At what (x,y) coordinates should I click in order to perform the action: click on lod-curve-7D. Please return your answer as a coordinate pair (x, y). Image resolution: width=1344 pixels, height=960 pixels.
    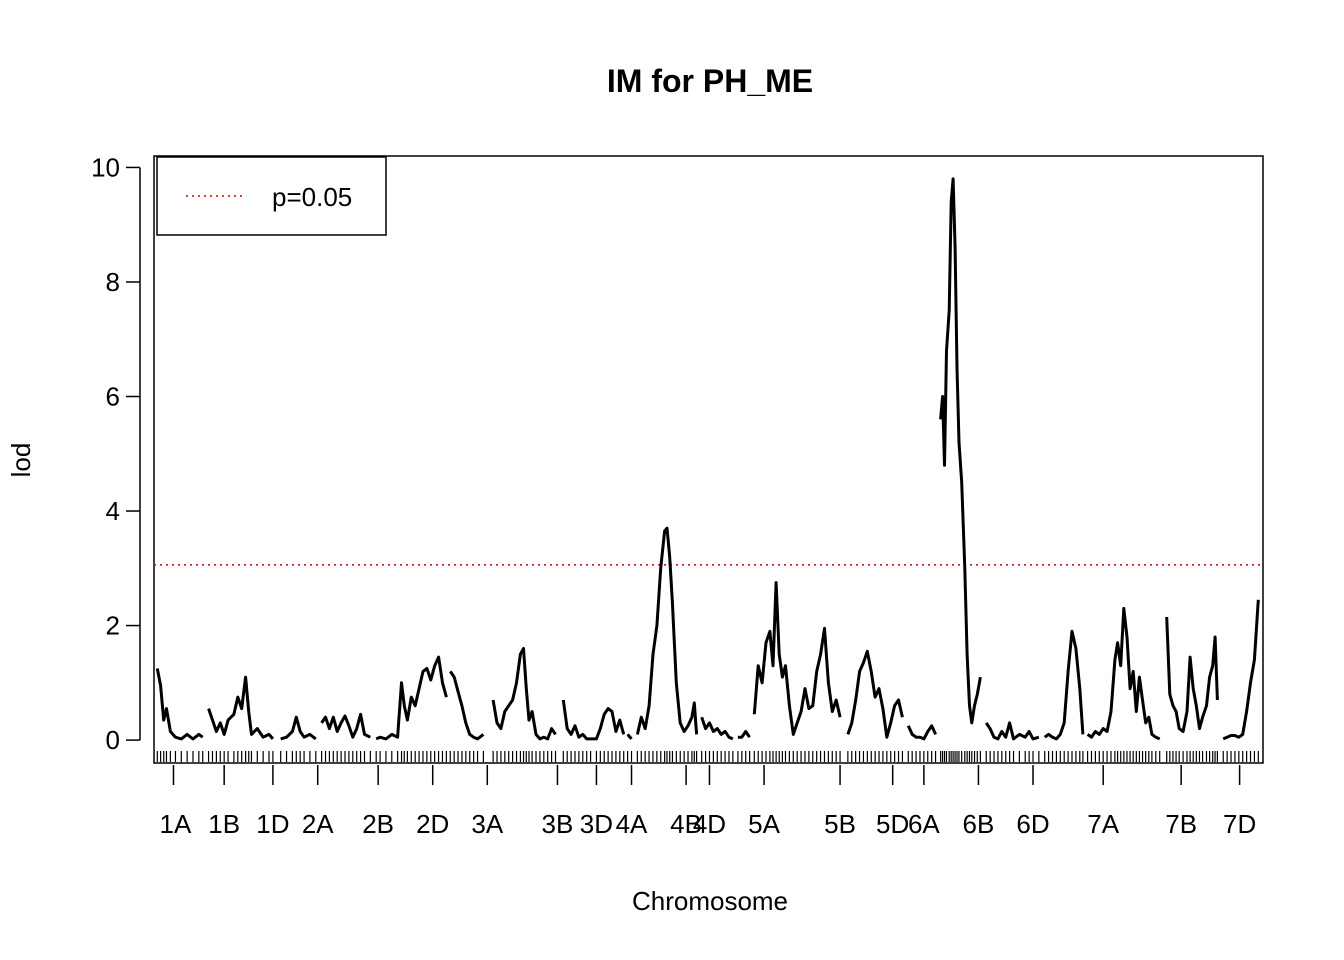
    Looking at the image, I should click on (1241, 670).